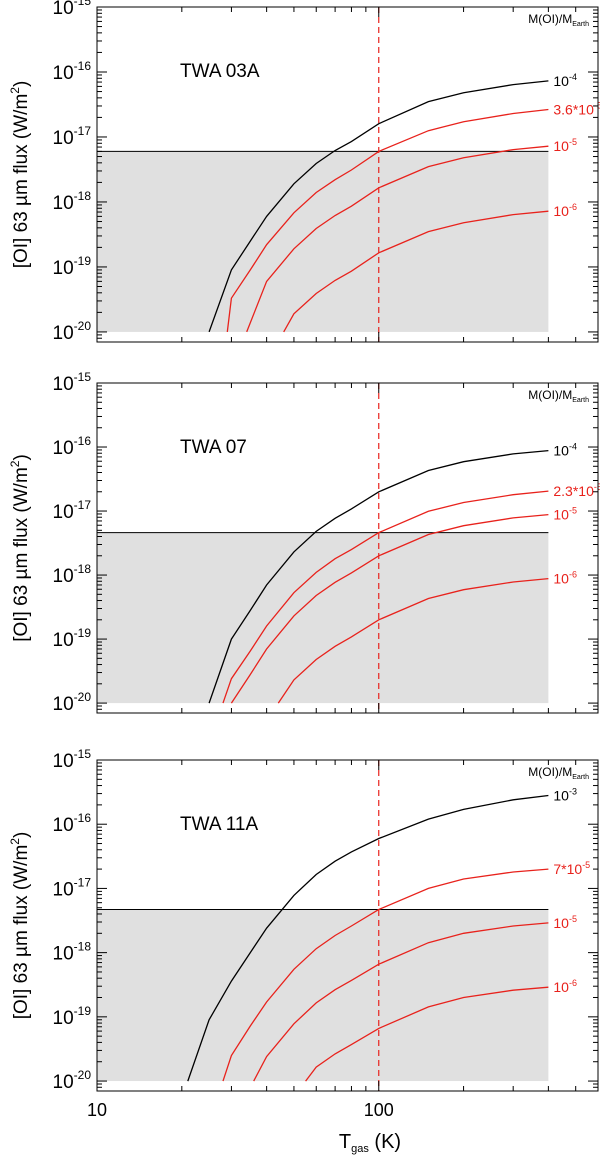 The height and width of the screenshot is (1157, 600). I want to click on panel-label: TWA 11A, so click(219, 824).